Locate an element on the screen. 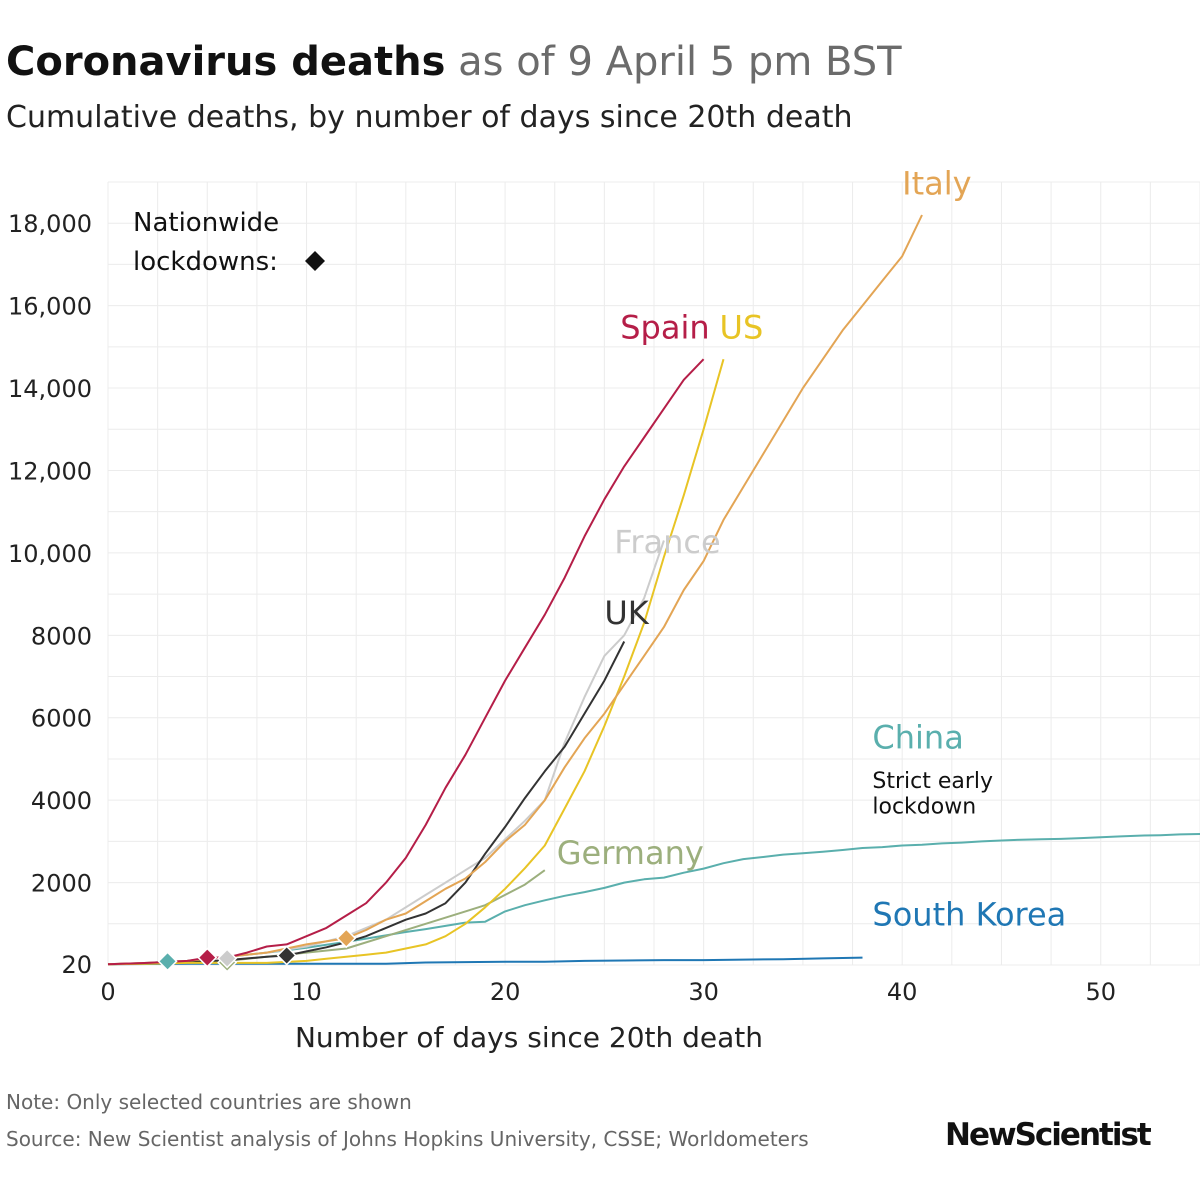 The height and width of the screenshot is (1200, 1200). series-label-south-korea: South Korea is located at coordinates (969, 914).